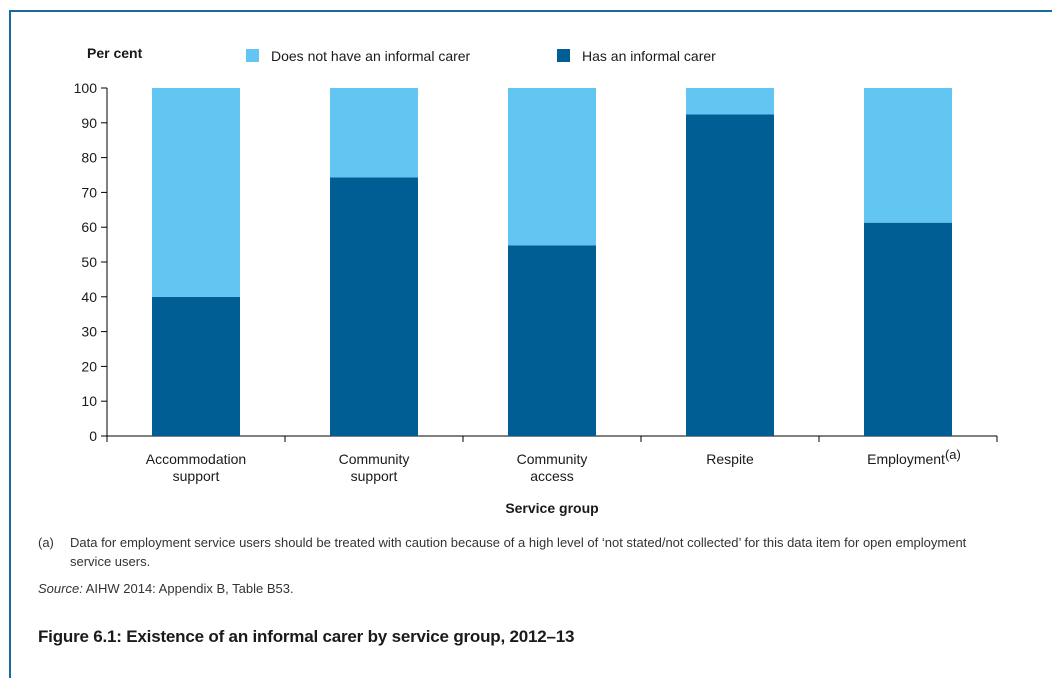 The height and width of the screenshot is (678, 1052). I want to click on y-tick-label: 0, so click(93, 436).